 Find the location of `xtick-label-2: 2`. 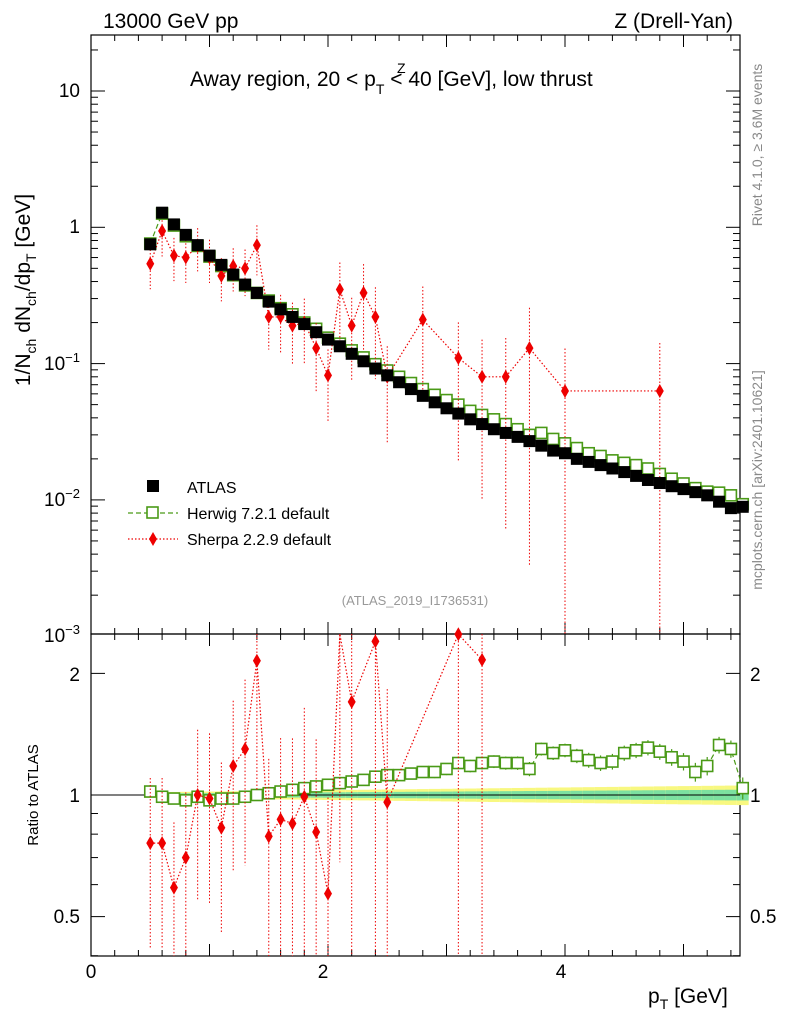

xtick-label-2: 2 is located at coordinates (323, 972).